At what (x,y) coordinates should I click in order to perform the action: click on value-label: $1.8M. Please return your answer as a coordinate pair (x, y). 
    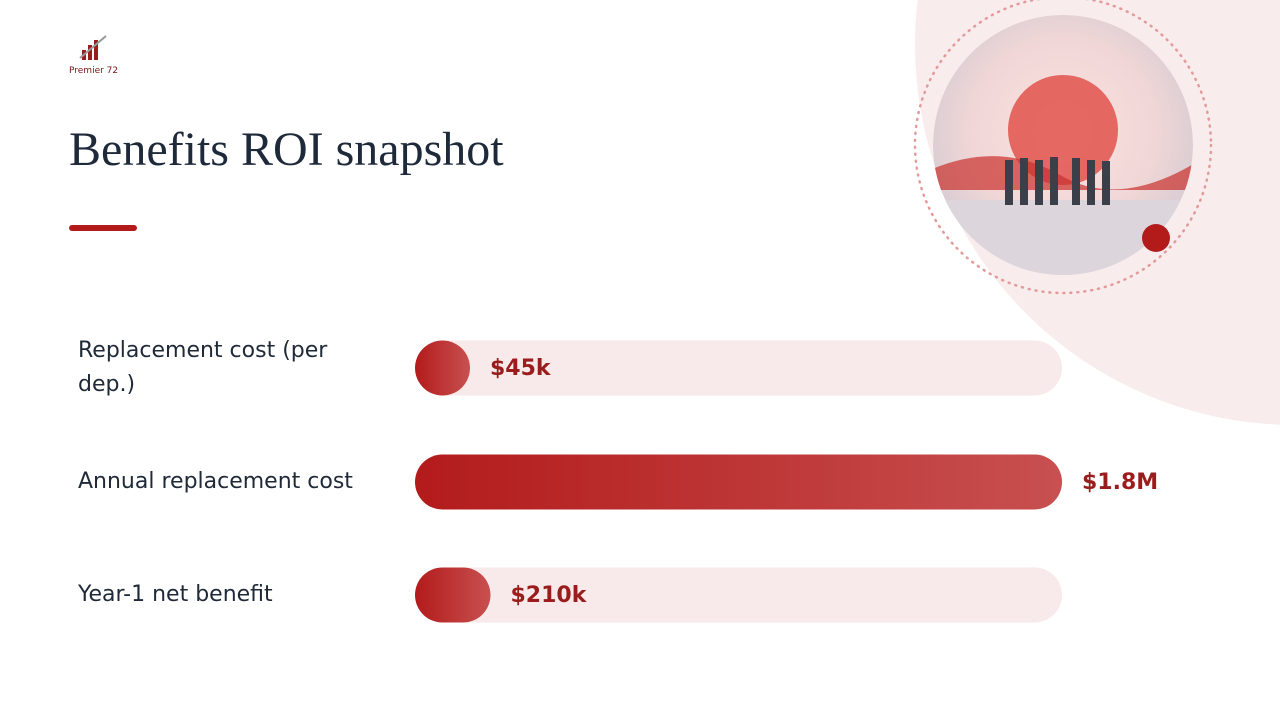
    Looking at the image, I should click on (1120, 482).